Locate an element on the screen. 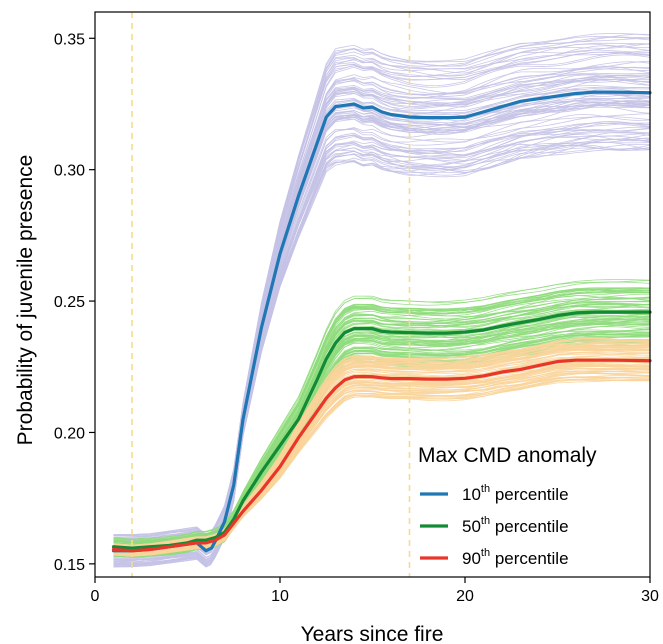 The height and width of the screenshot is (644, 663). x-axis-title: Years since fire is located at coordinates (372, 633).